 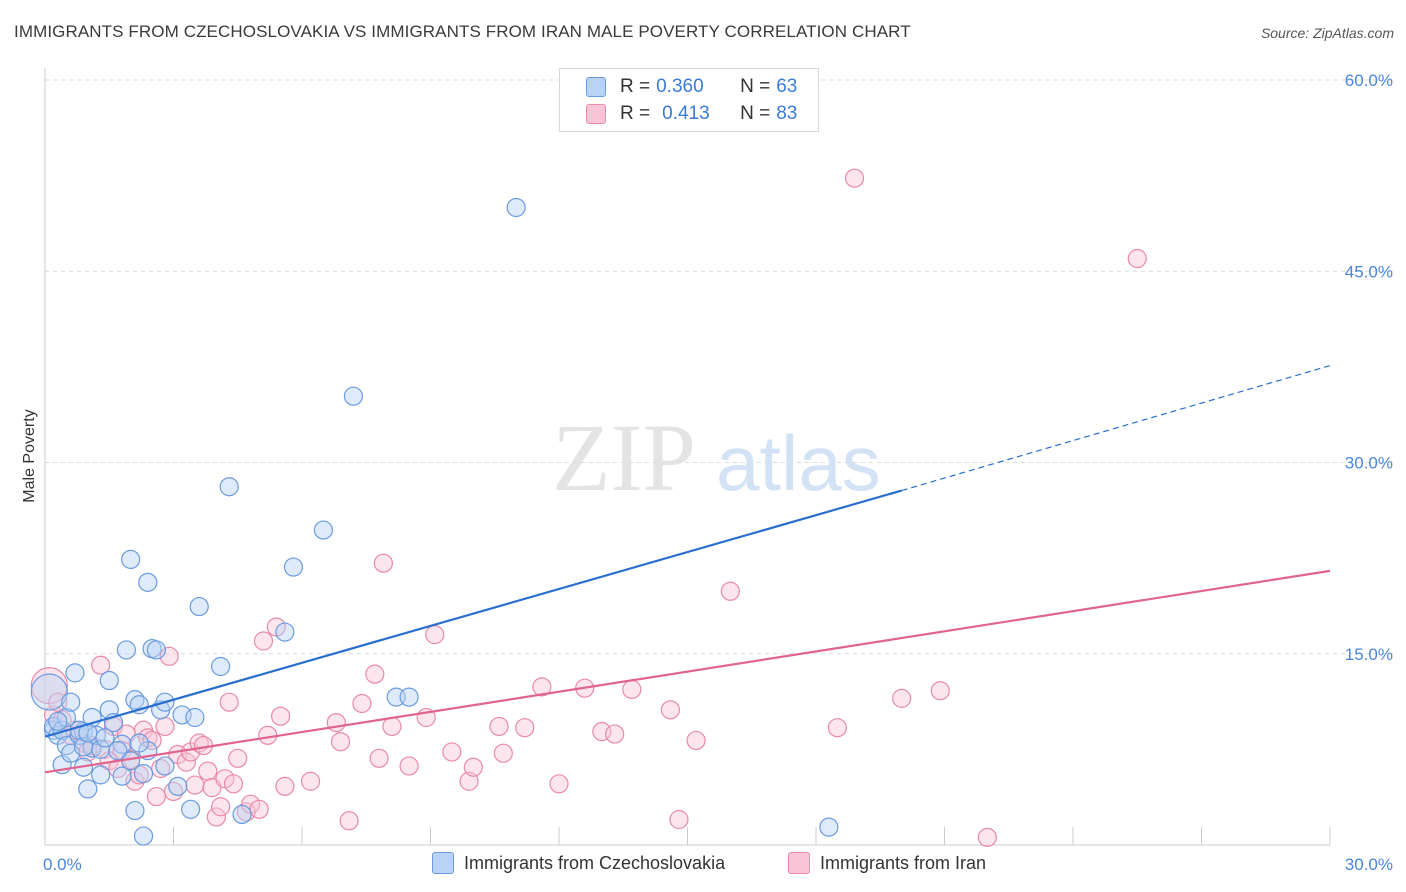 What do you see at coordinates (1369, 864) in the screenshot?
I see `x-tick-label: 30.0%` at bounding box center [1369, 864].